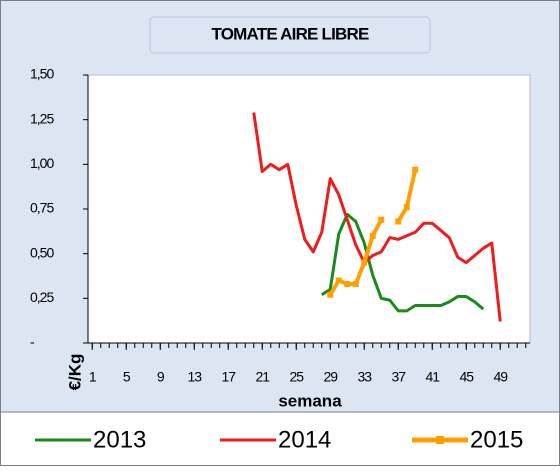 The image size is (560, 471). What do you see at coordinates (296, 377) in the screenshot?
I see `x-tick-label: 25` at bounding box center [296, 377].